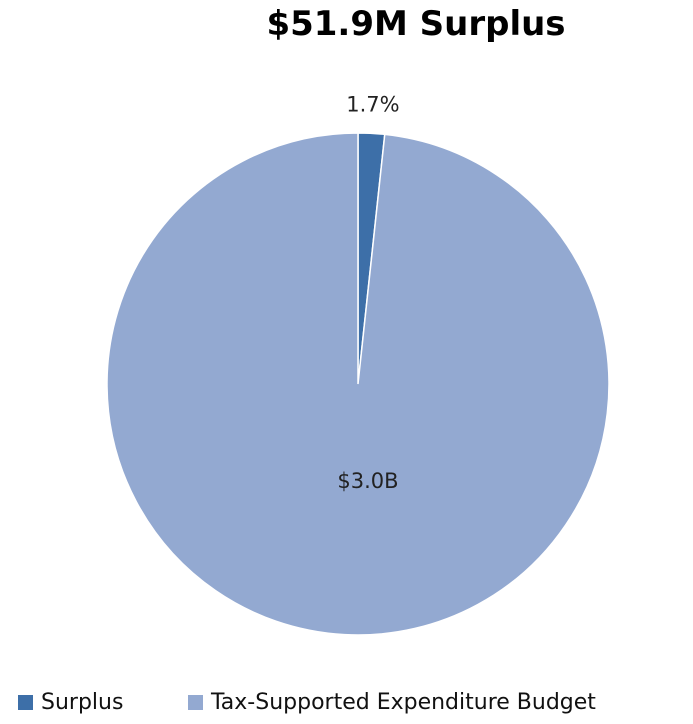 Image resolution: width=693 pixels, height=724 pixels. Describe the element at coordinates (25, 702) in the screenshot. I see `legend-swatch-surplus` at that location.